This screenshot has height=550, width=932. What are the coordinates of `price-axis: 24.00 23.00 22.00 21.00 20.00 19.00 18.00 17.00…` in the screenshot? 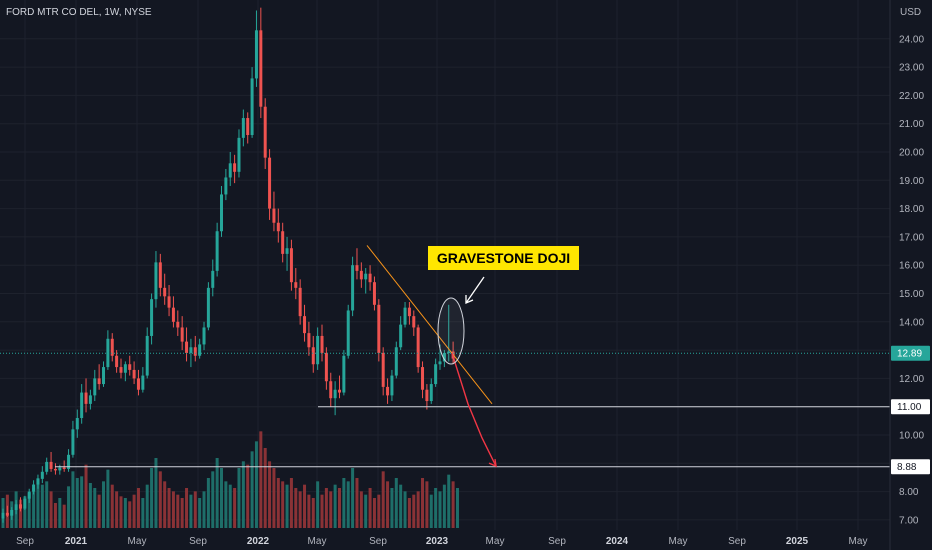 It's located at (911, 280).